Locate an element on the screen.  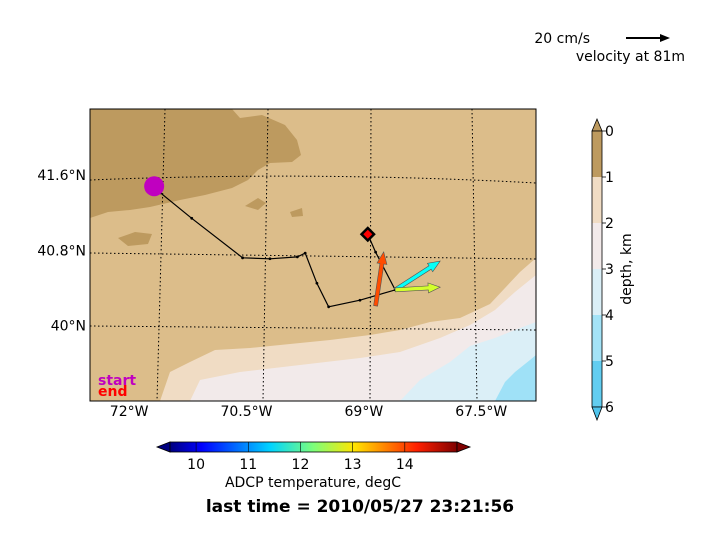
temperature-colorbar-label: ADCP temperature, degC is located at coordinates (313, 483).